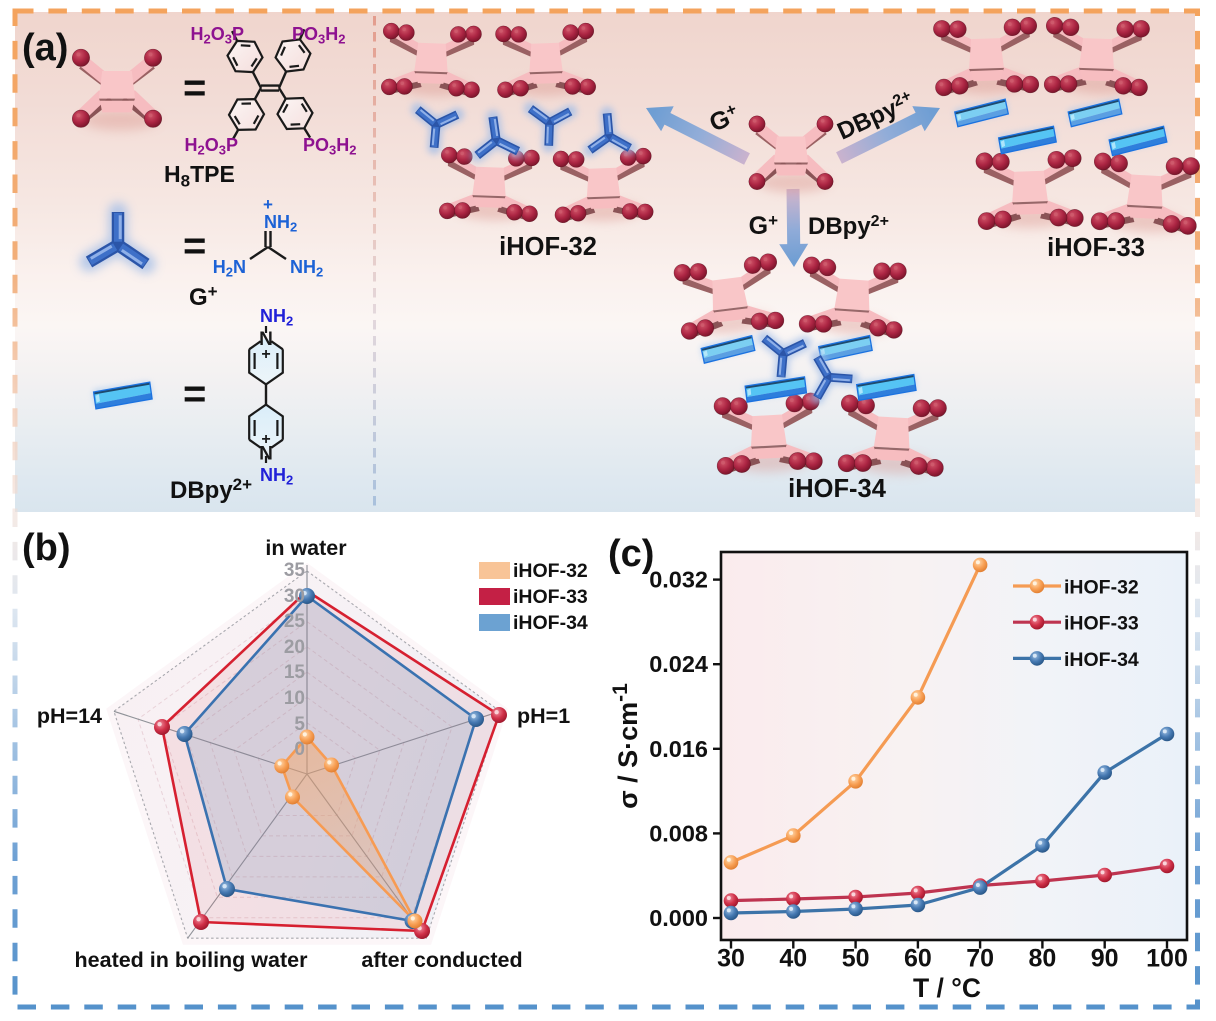 This screenshot has height=1021, width=1216. I want to click on svg-text: 90, so click(1105, 959).